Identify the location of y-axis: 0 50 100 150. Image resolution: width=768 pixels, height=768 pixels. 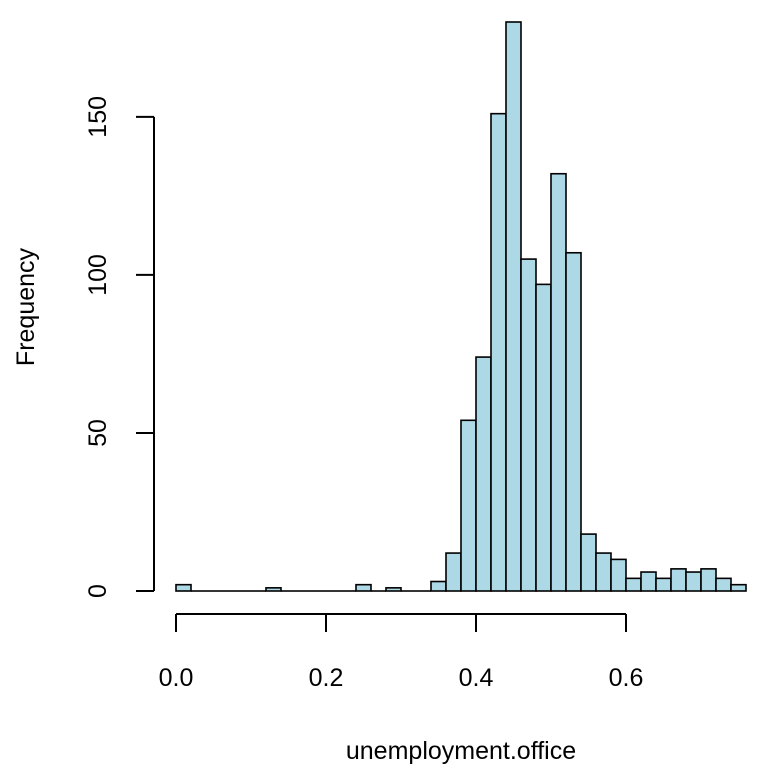
(119, 347).